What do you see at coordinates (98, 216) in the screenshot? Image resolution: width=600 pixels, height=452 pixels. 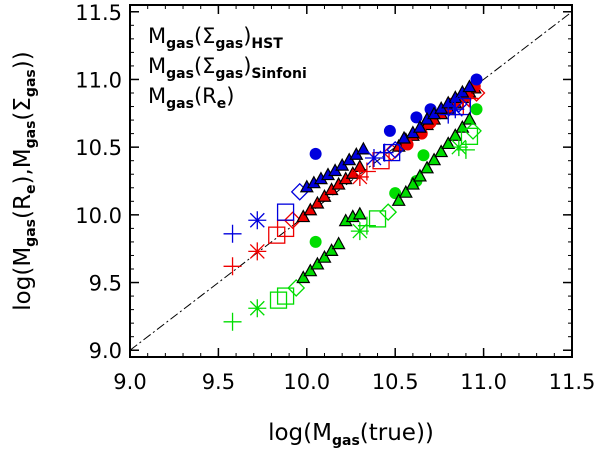 I see `y-tick-label: 10.0` at bounding box center [98, 216].